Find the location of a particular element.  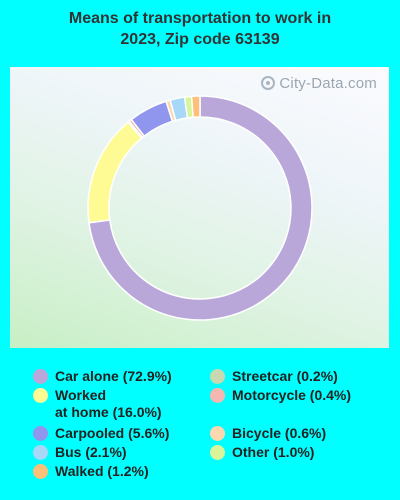

chart-title-line2: 2023, Zip code 63139 is located at coordinates (200, 39).